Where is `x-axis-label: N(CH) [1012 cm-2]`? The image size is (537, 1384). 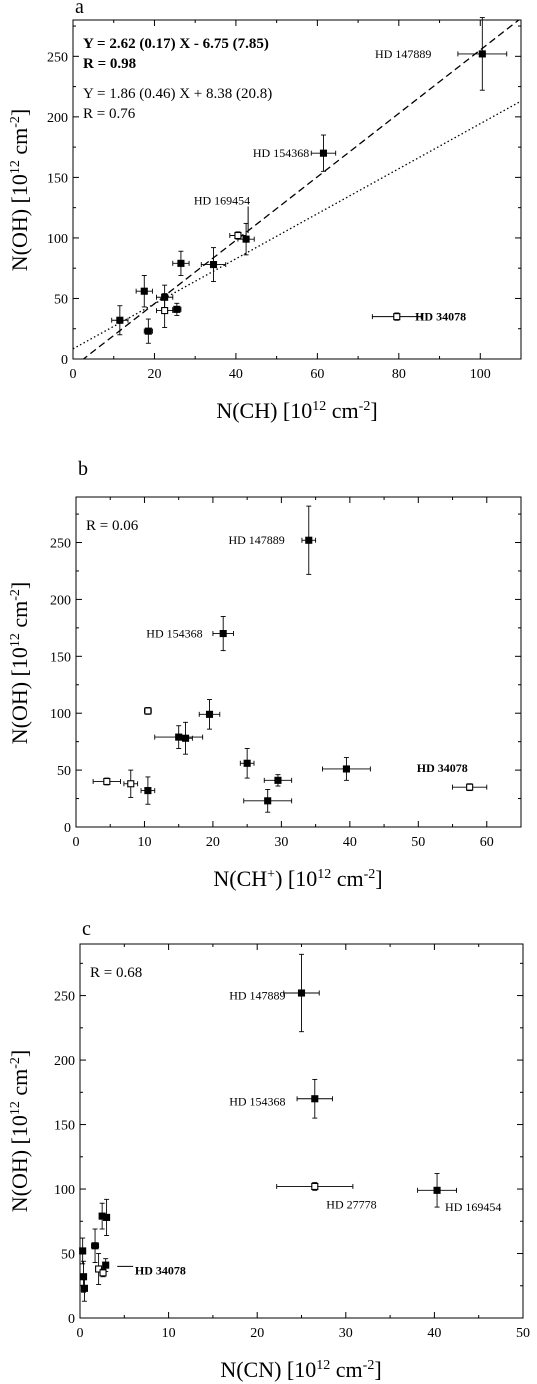
x-axis-label: N(CH) [1012 cm-2] is located at coordinates (296, 410).